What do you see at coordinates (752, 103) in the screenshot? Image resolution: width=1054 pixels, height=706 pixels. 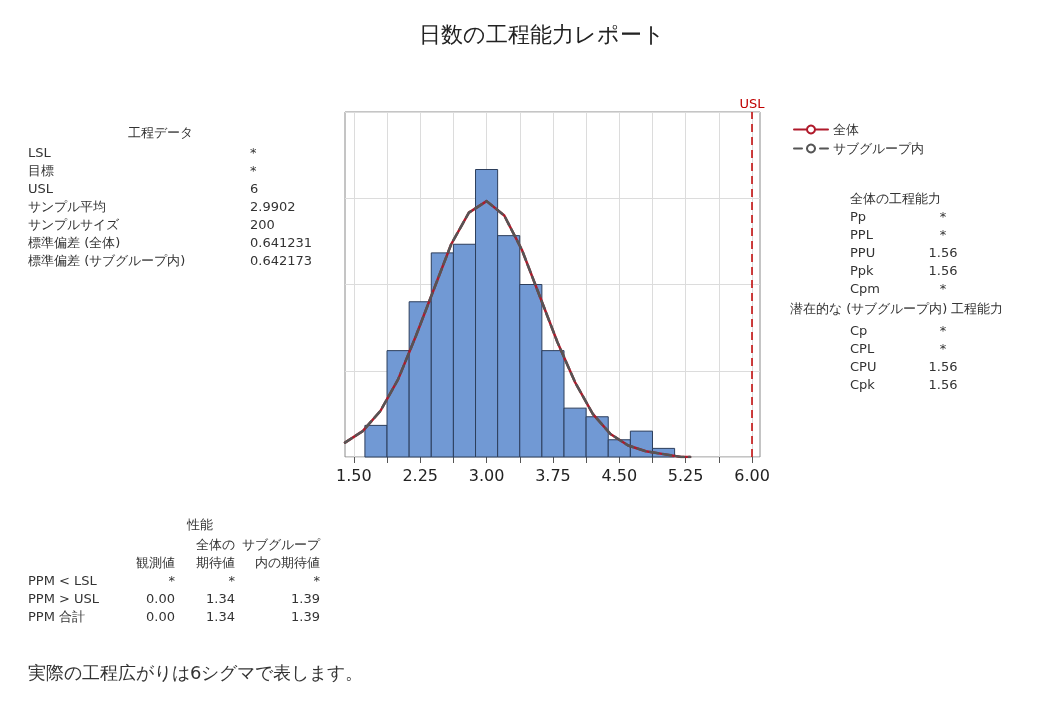 I see `ref-line-label: USL` at bounding box center [752, 103].